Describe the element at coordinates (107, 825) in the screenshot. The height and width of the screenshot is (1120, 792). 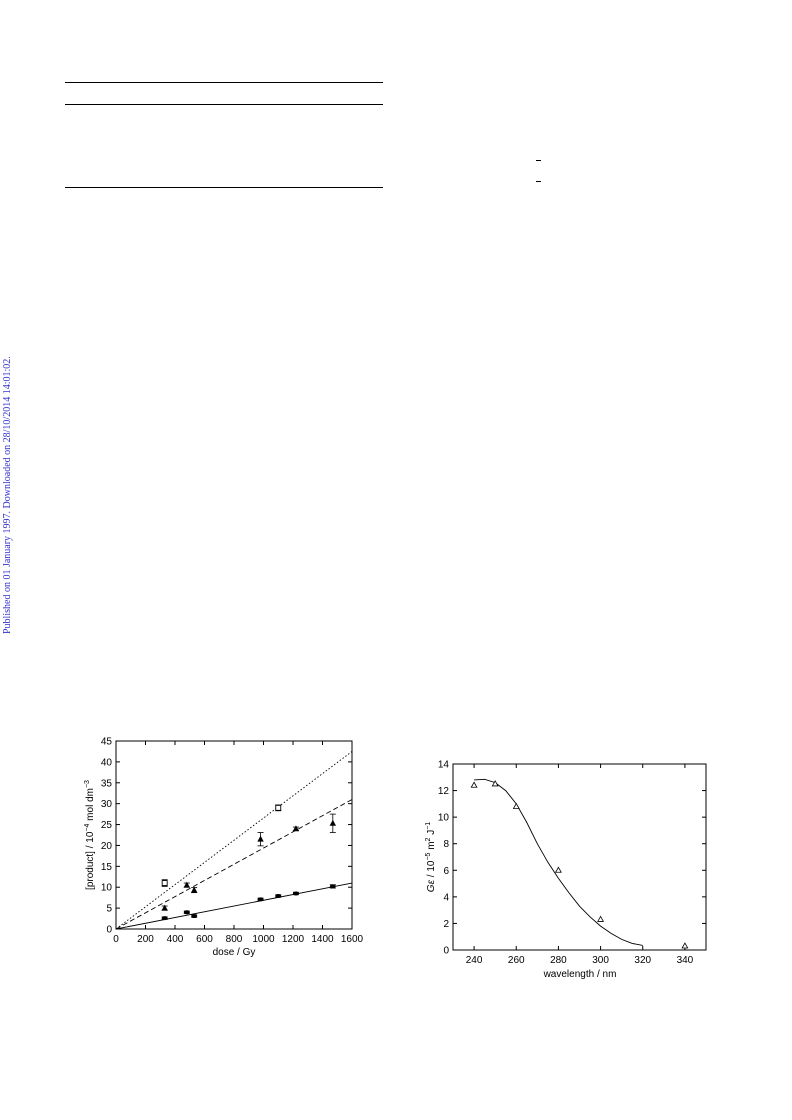
I see `y-tick-label: 25` at that location.